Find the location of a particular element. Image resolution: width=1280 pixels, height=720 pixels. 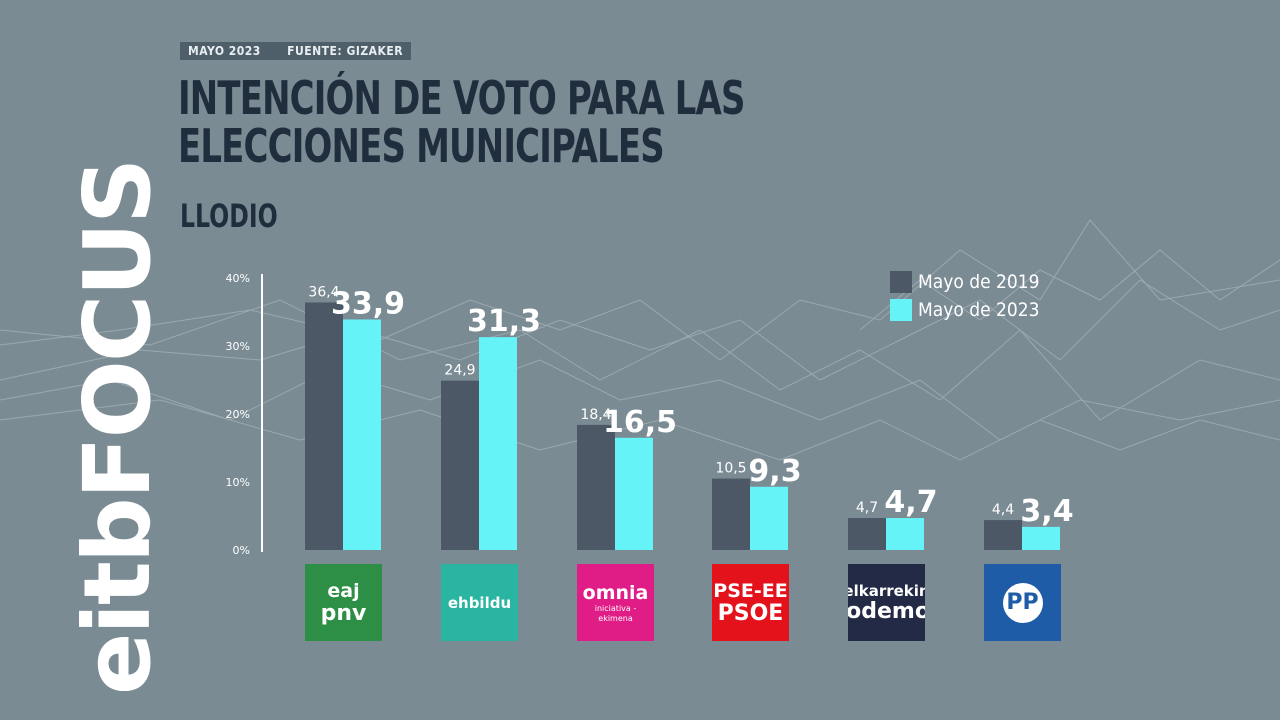

y-axis: 0% 10% 20% 30% 40% is located at coordinates (244, 414).